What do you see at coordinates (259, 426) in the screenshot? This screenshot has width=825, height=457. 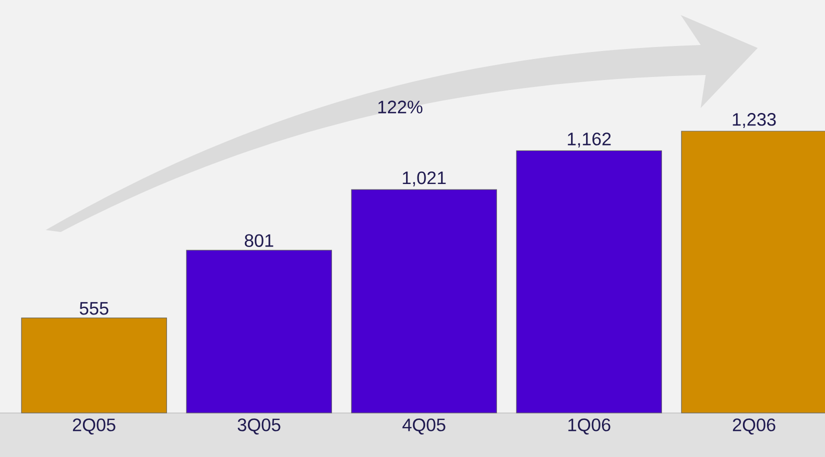 I see `x-tick-label: 3Q05` at bounding box center [259, 426].